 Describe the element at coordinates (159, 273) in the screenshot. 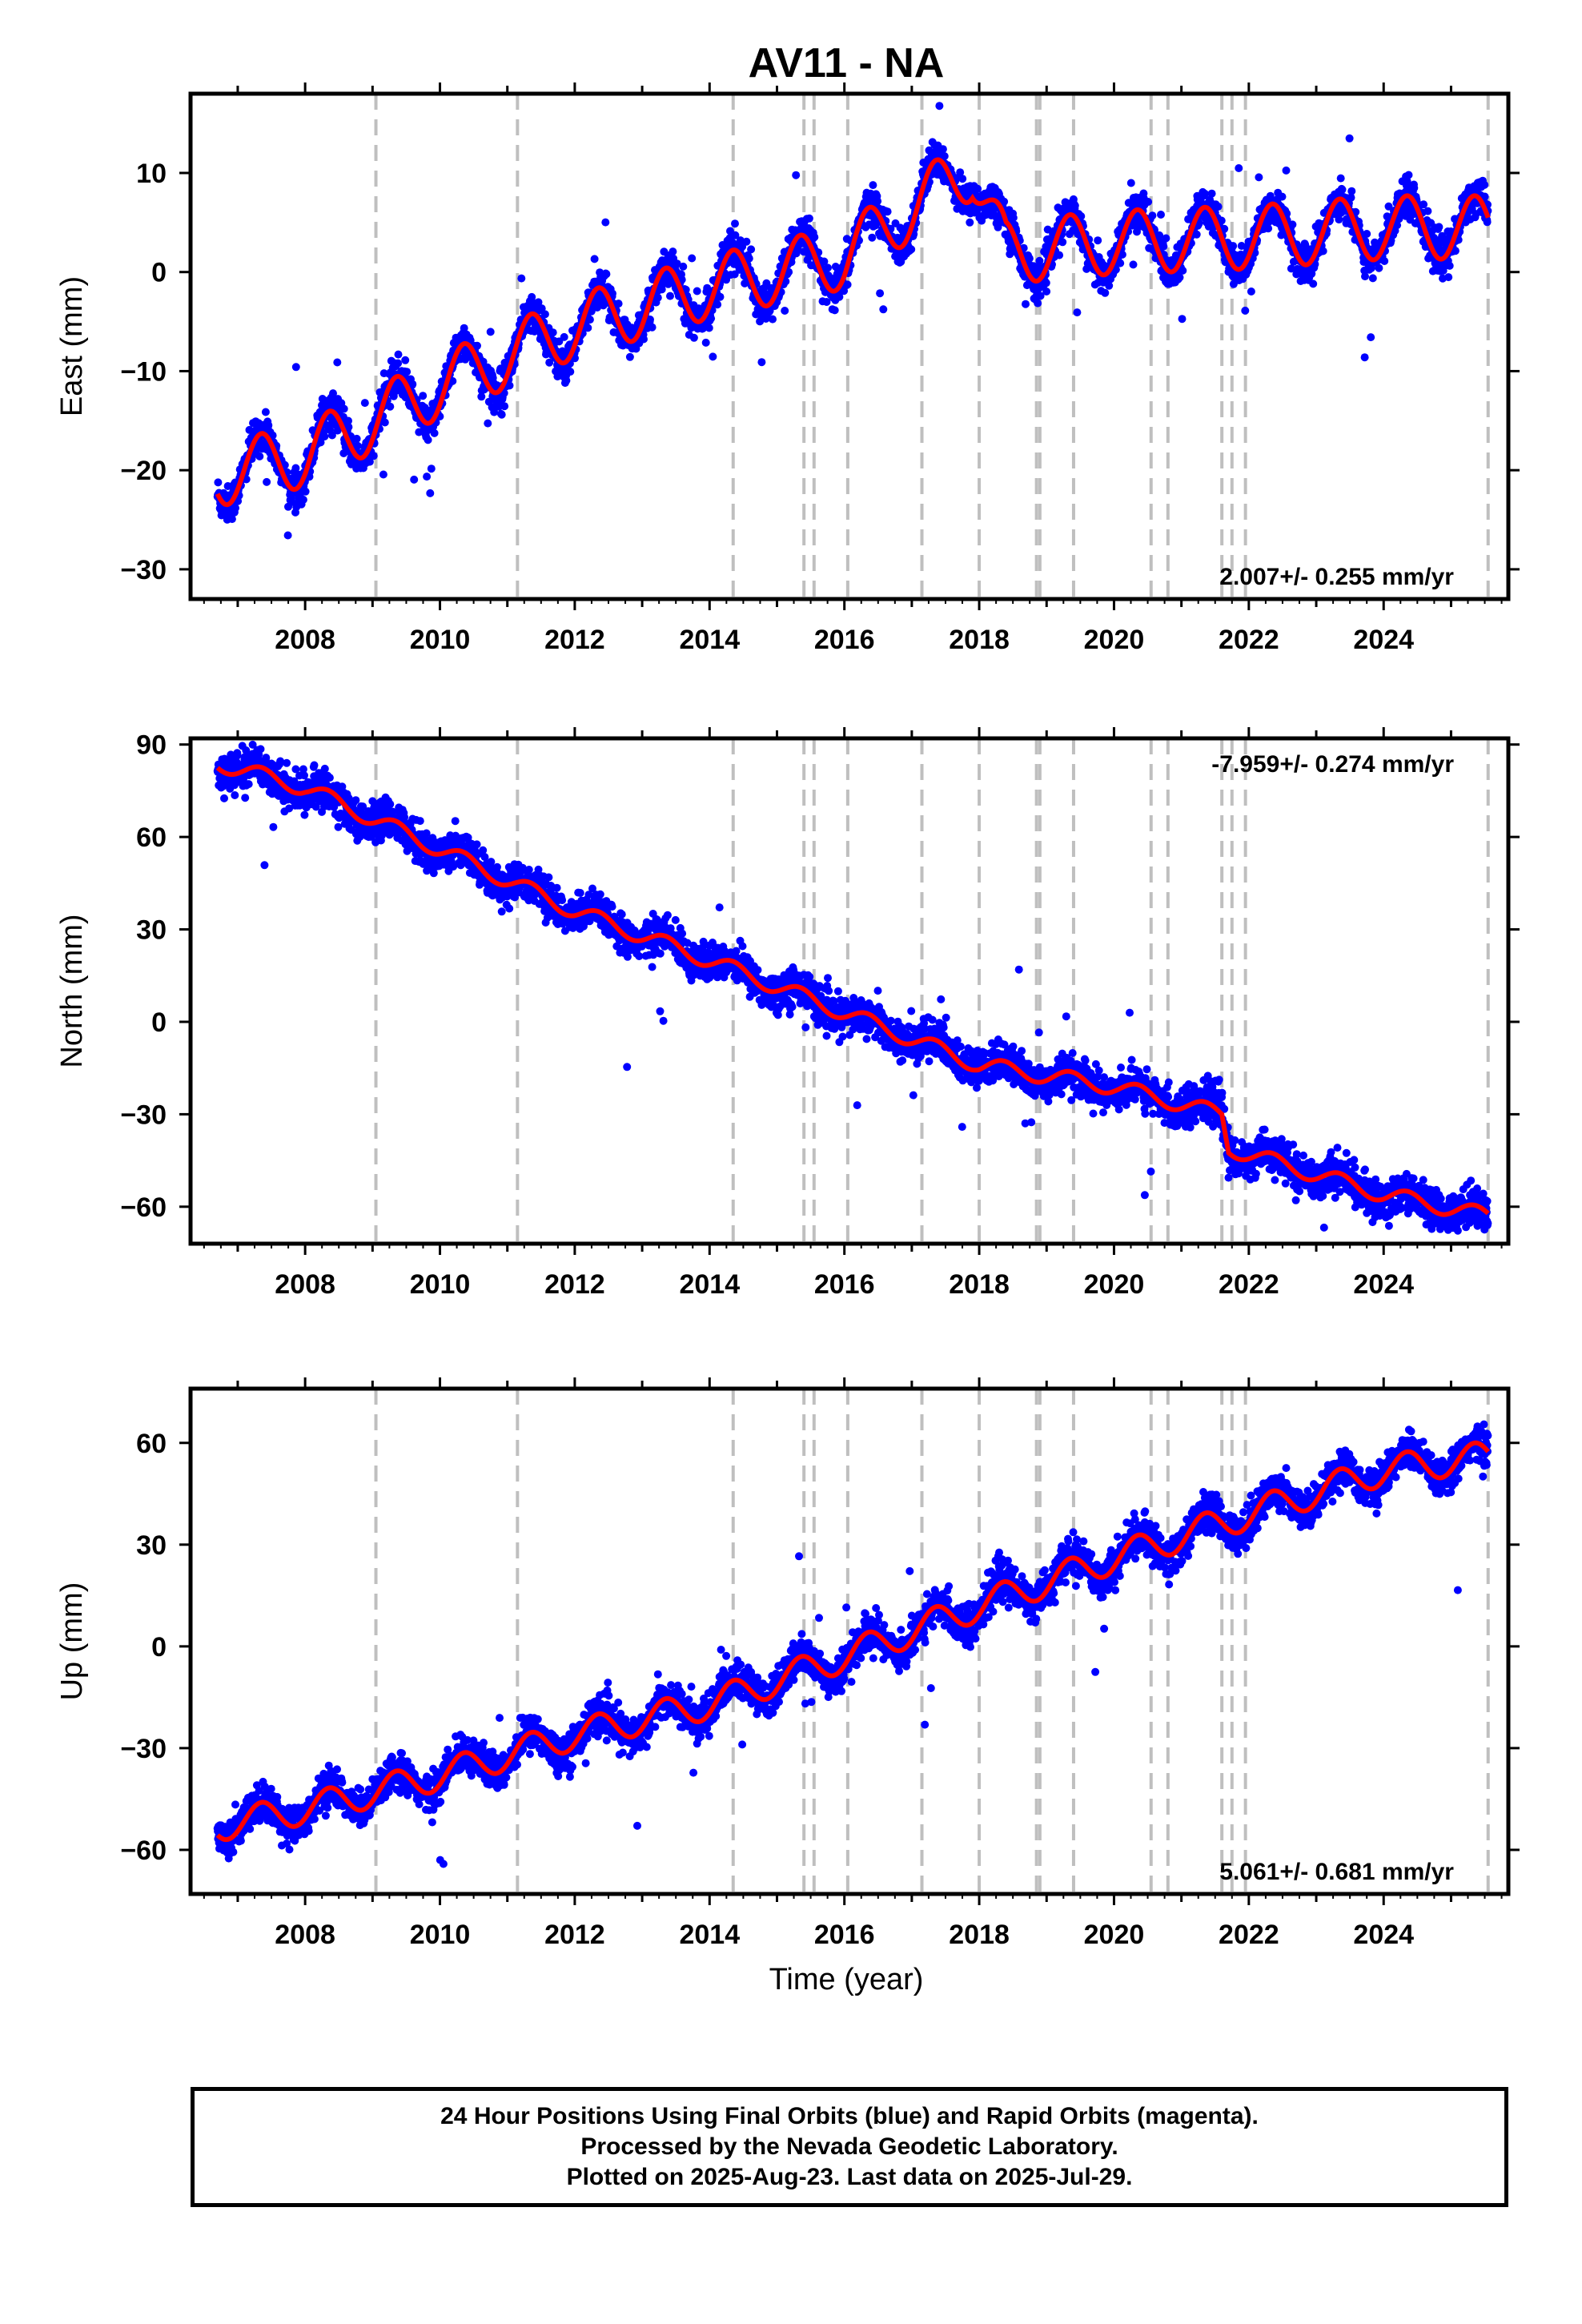

I see `y-tick-label: 0` at that location.